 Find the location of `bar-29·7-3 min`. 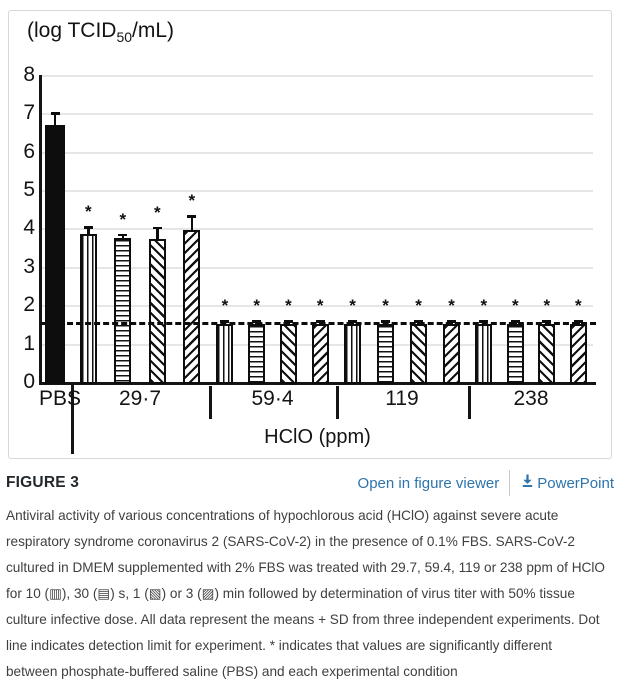

bar-29·7-3 min is located at coordinates (192, 307).